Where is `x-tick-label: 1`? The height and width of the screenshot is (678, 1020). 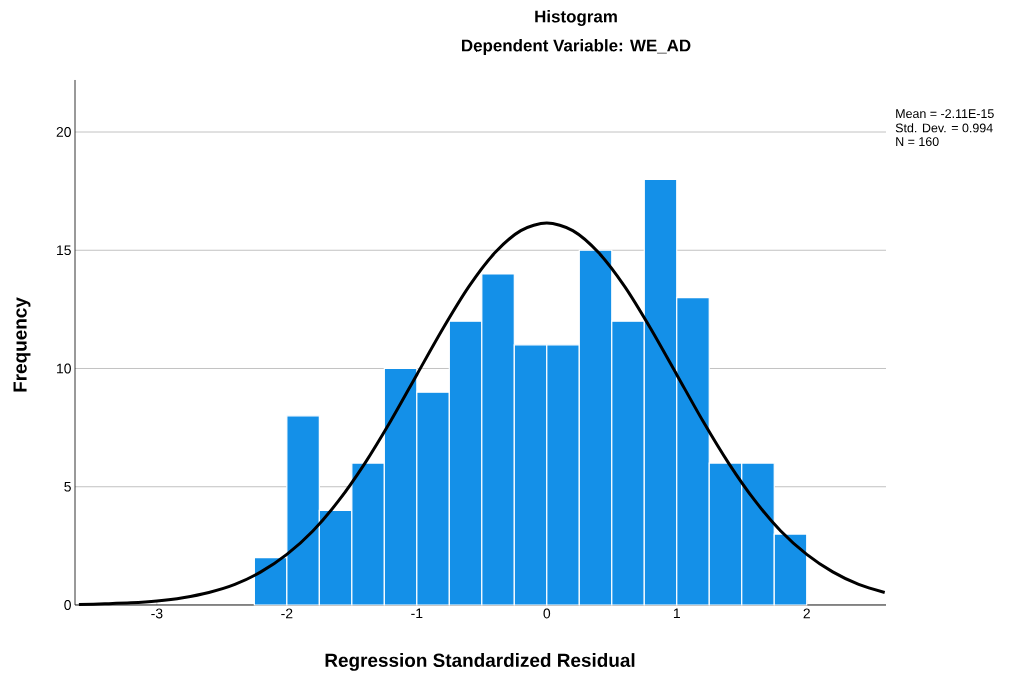 x-tick-label: 1 is located at coordinates (676, 613).